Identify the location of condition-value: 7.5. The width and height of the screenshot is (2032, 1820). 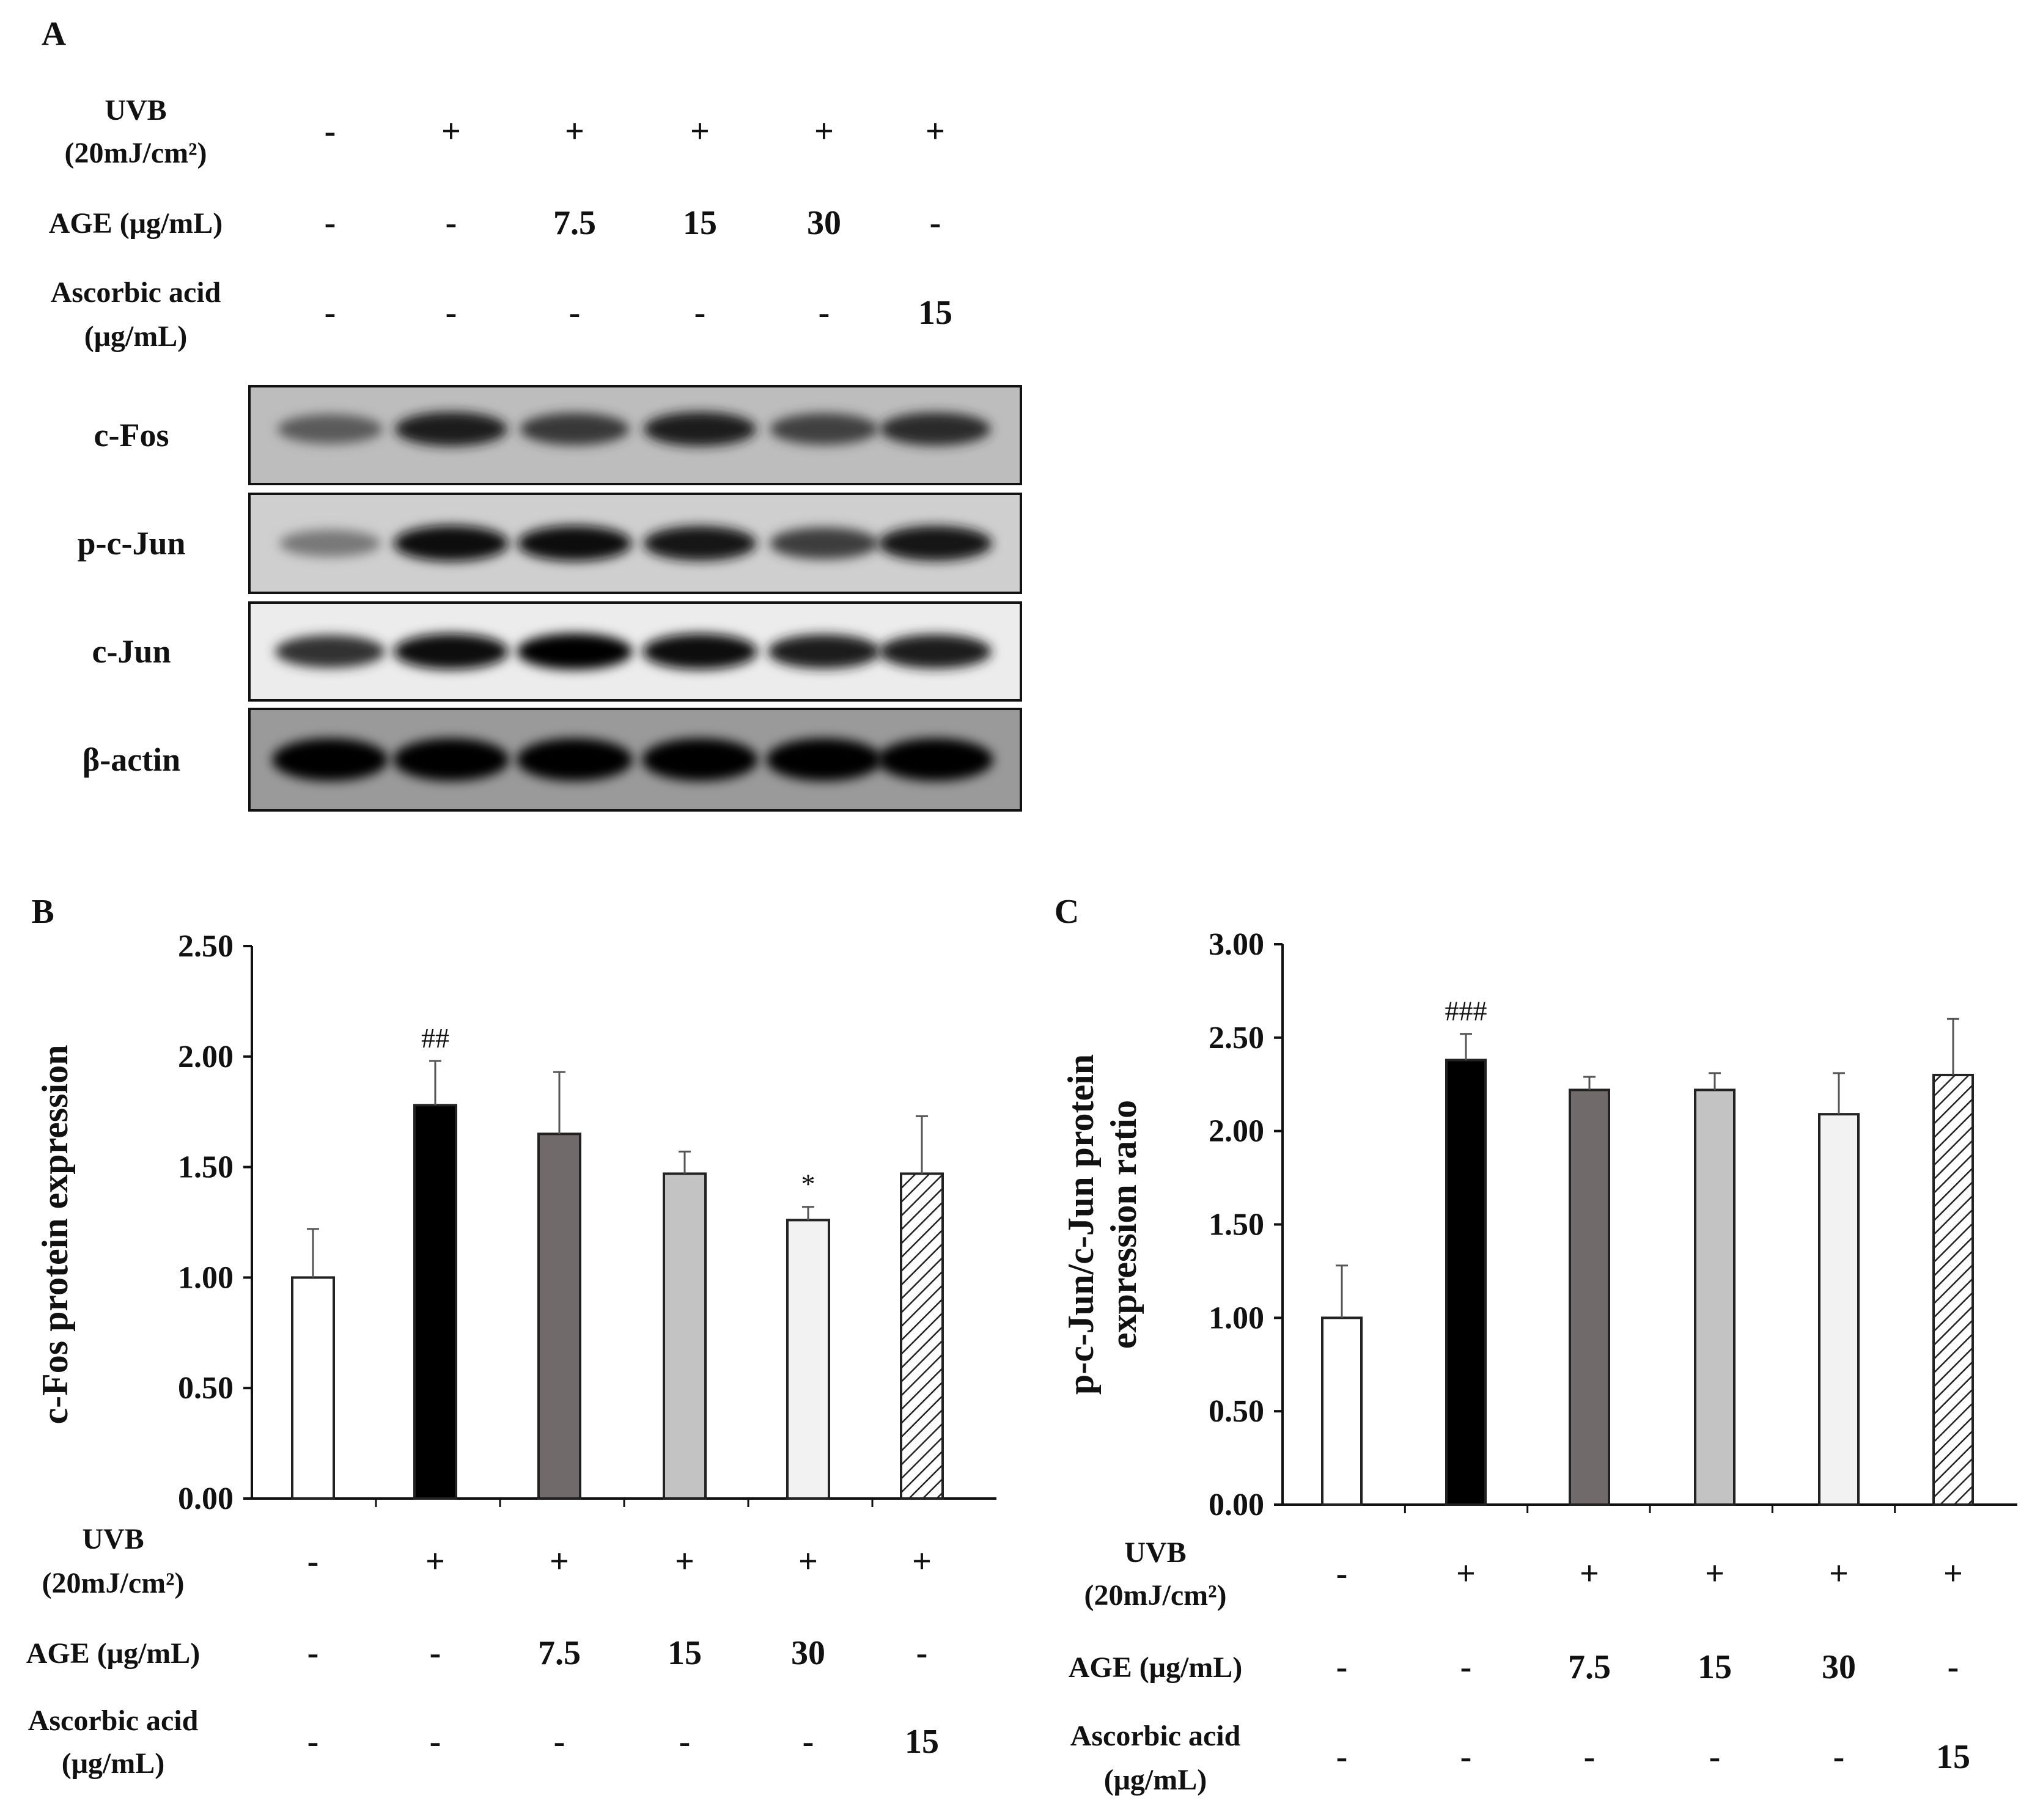
(1589, 1667).